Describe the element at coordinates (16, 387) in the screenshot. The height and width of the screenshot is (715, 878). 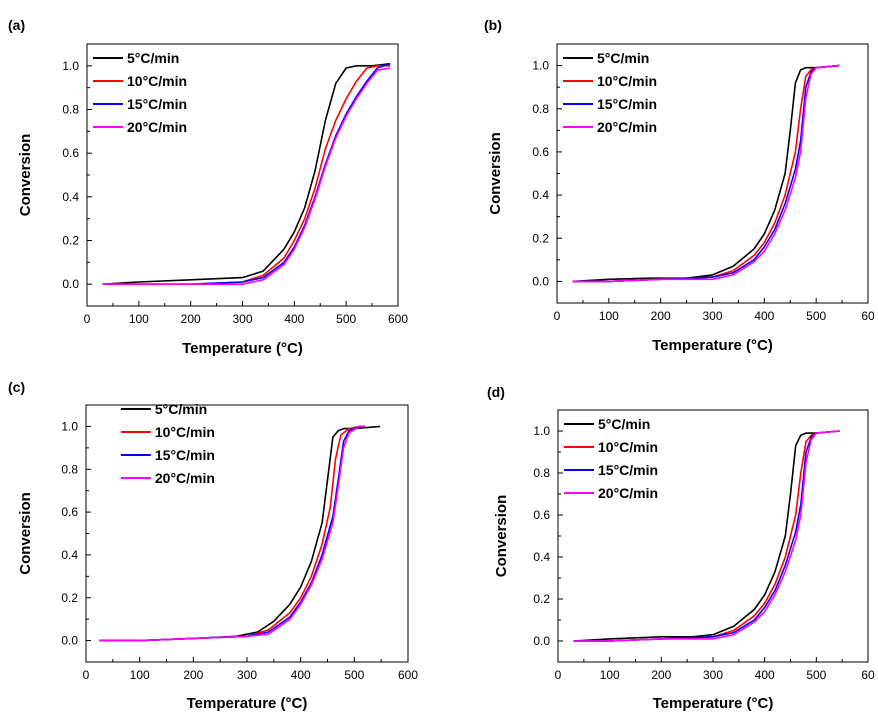
I see `panel-label: (c)` at that location.